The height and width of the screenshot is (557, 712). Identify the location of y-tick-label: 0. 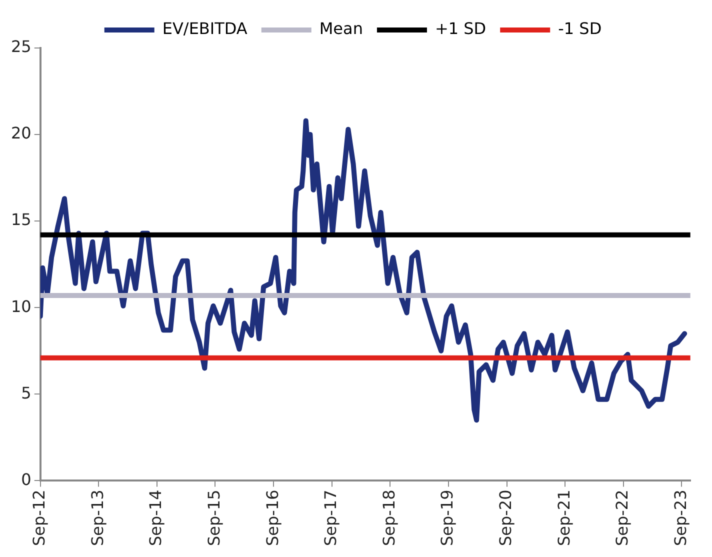
(26, 479).